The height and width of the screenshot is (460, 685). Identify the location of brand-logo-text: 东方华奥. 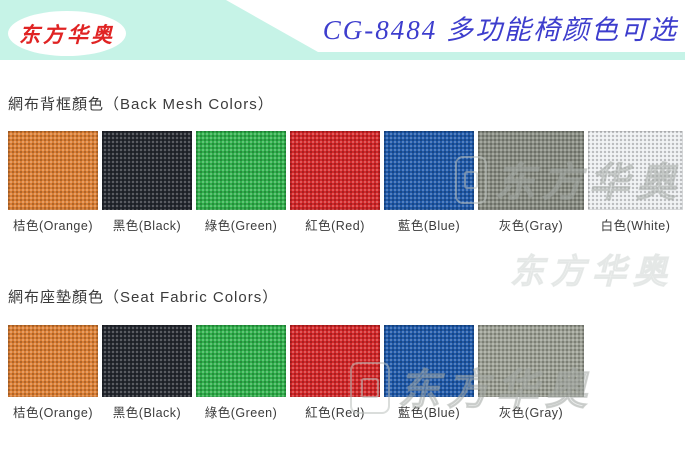
(67, 34).